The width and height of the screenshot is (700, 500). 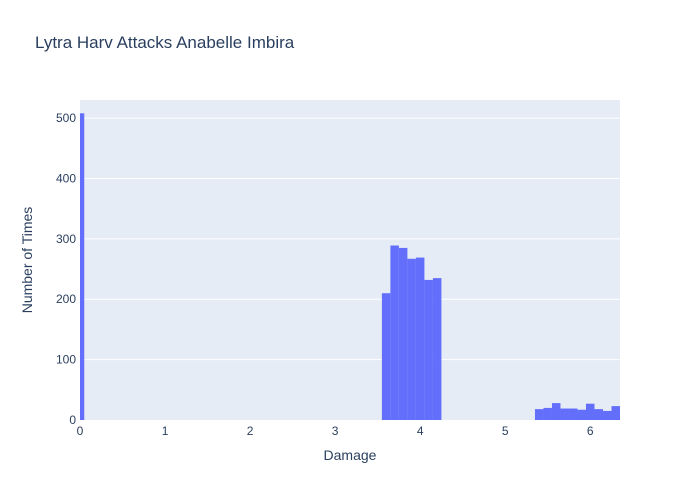 What do you see at coordinates (250, 431) in the screenshot?
I see `x-tick-label: 2` at bounding box center [250, 431].